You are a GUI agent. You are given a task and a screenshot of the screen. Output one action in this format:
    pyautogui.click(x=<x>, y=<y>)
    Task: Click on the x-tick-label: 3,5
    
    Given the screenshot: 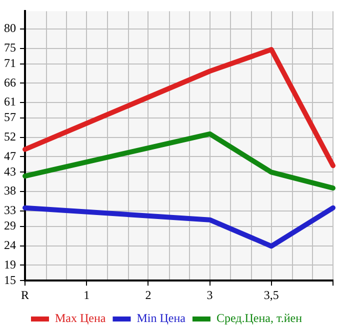 What is the action you would take?
    pyautogui.click(x=271, y=295)
    